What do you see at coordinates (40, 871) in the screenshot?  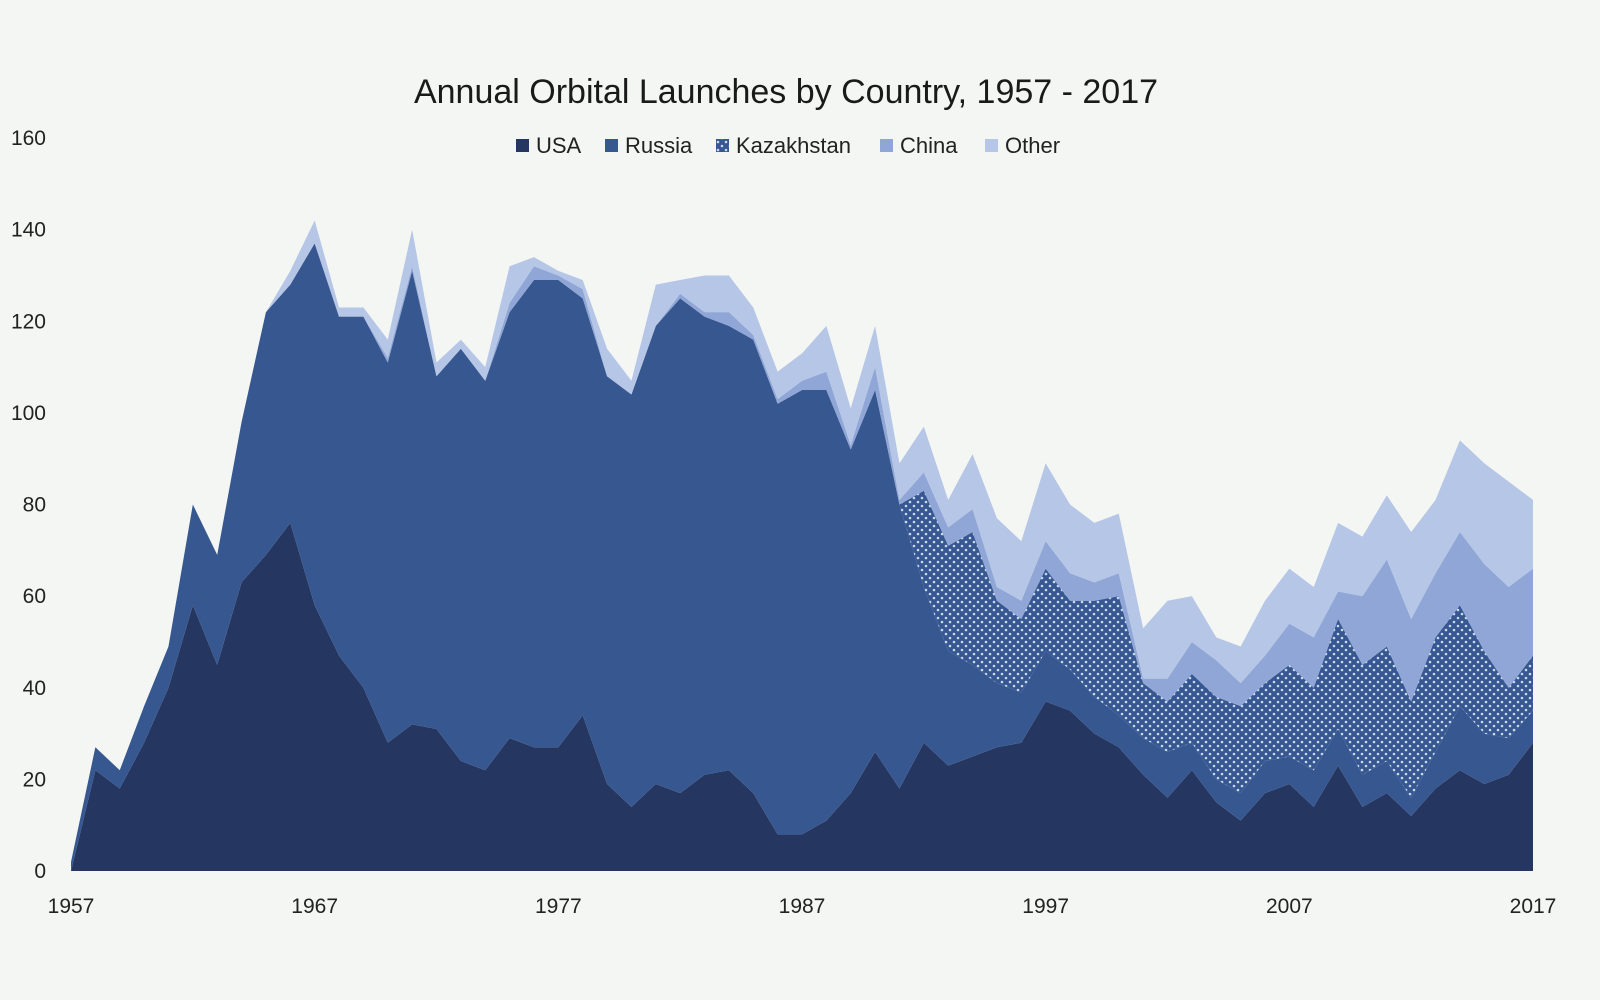 I see `y-tick-label: 0` at bounding box center [40, 871].